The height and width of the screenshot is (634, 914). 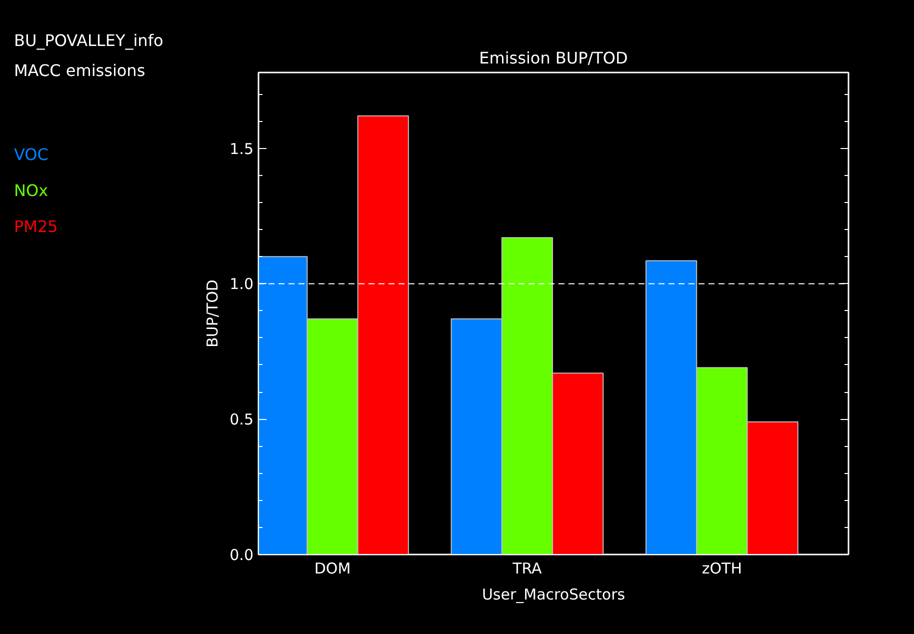 What do you see at coordinates (554, 595) in the screenshot?
I see `x-axis-title: User_MacroSectors` at bounding box center [554, 595].